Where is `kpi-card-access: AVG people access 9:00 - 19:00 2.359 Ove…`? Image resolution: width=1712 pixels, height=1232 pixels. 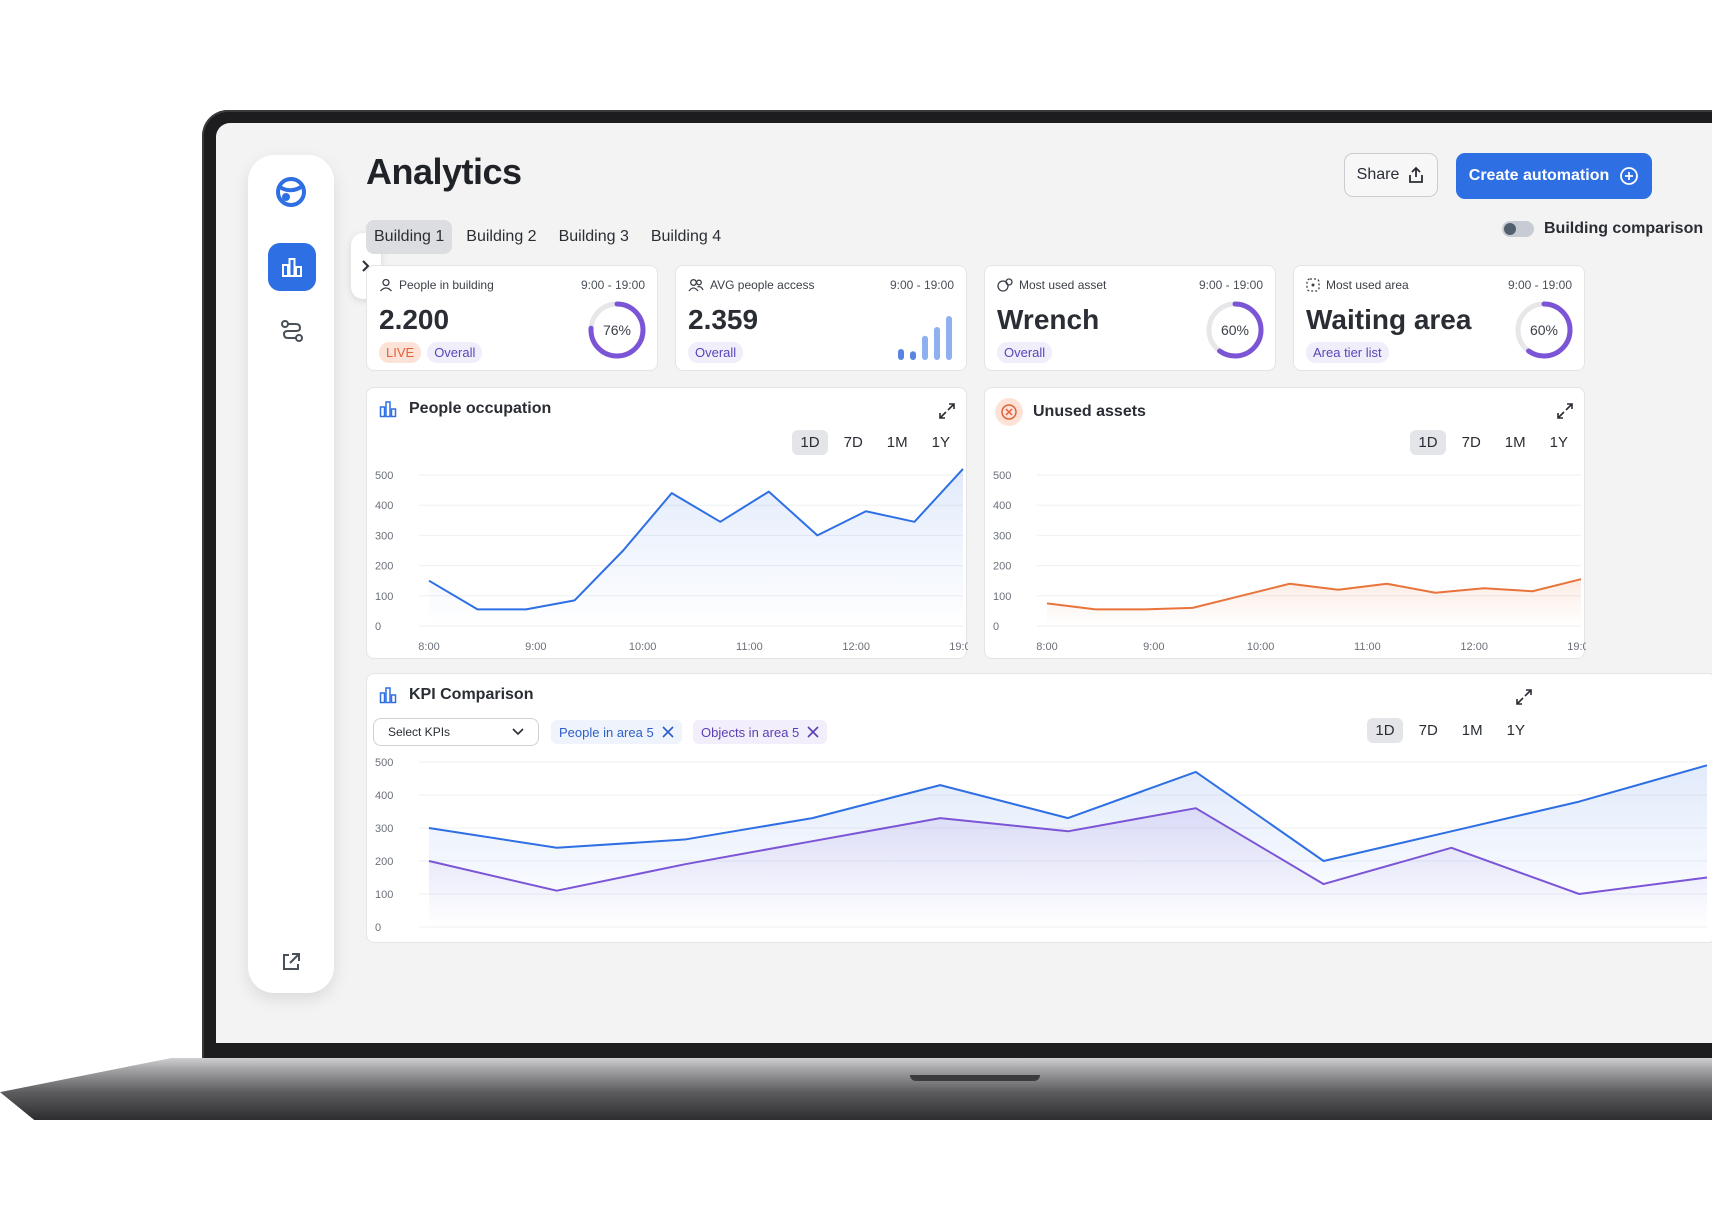
kpi-card-access: AVG people access 9:00 - 19:00 2.359 Ove… is located at coordinates (821, 318).